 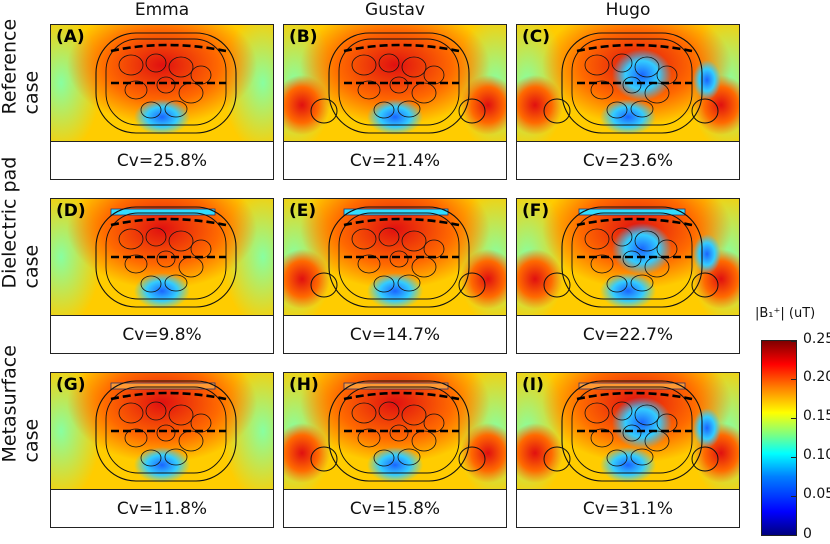 I want to click on row-label-metasurface: Metasurface case, so click(x=21, y=441).